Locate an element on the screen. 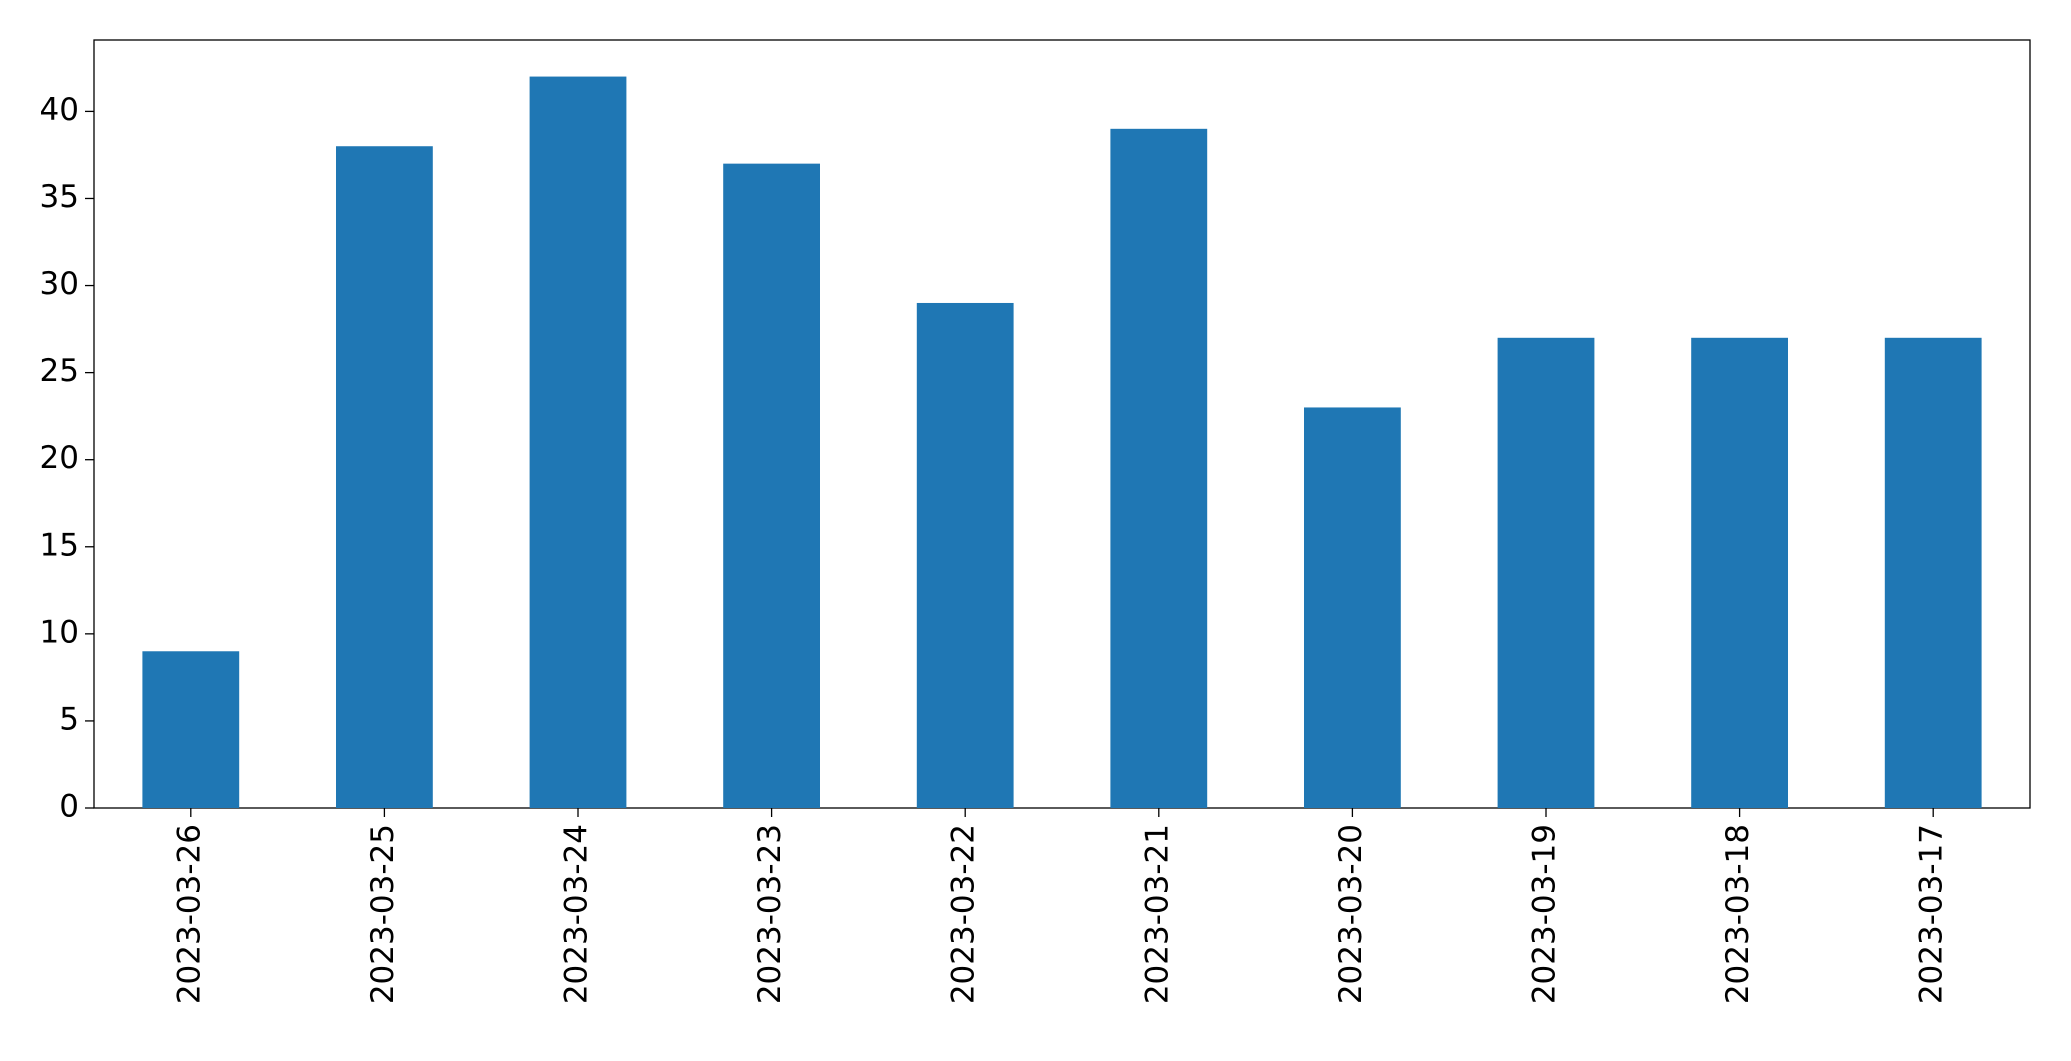 This screenshot has width=2071, height=1061. x-tick-label: 2023-03-17 is located at coordinates (1932, 914).